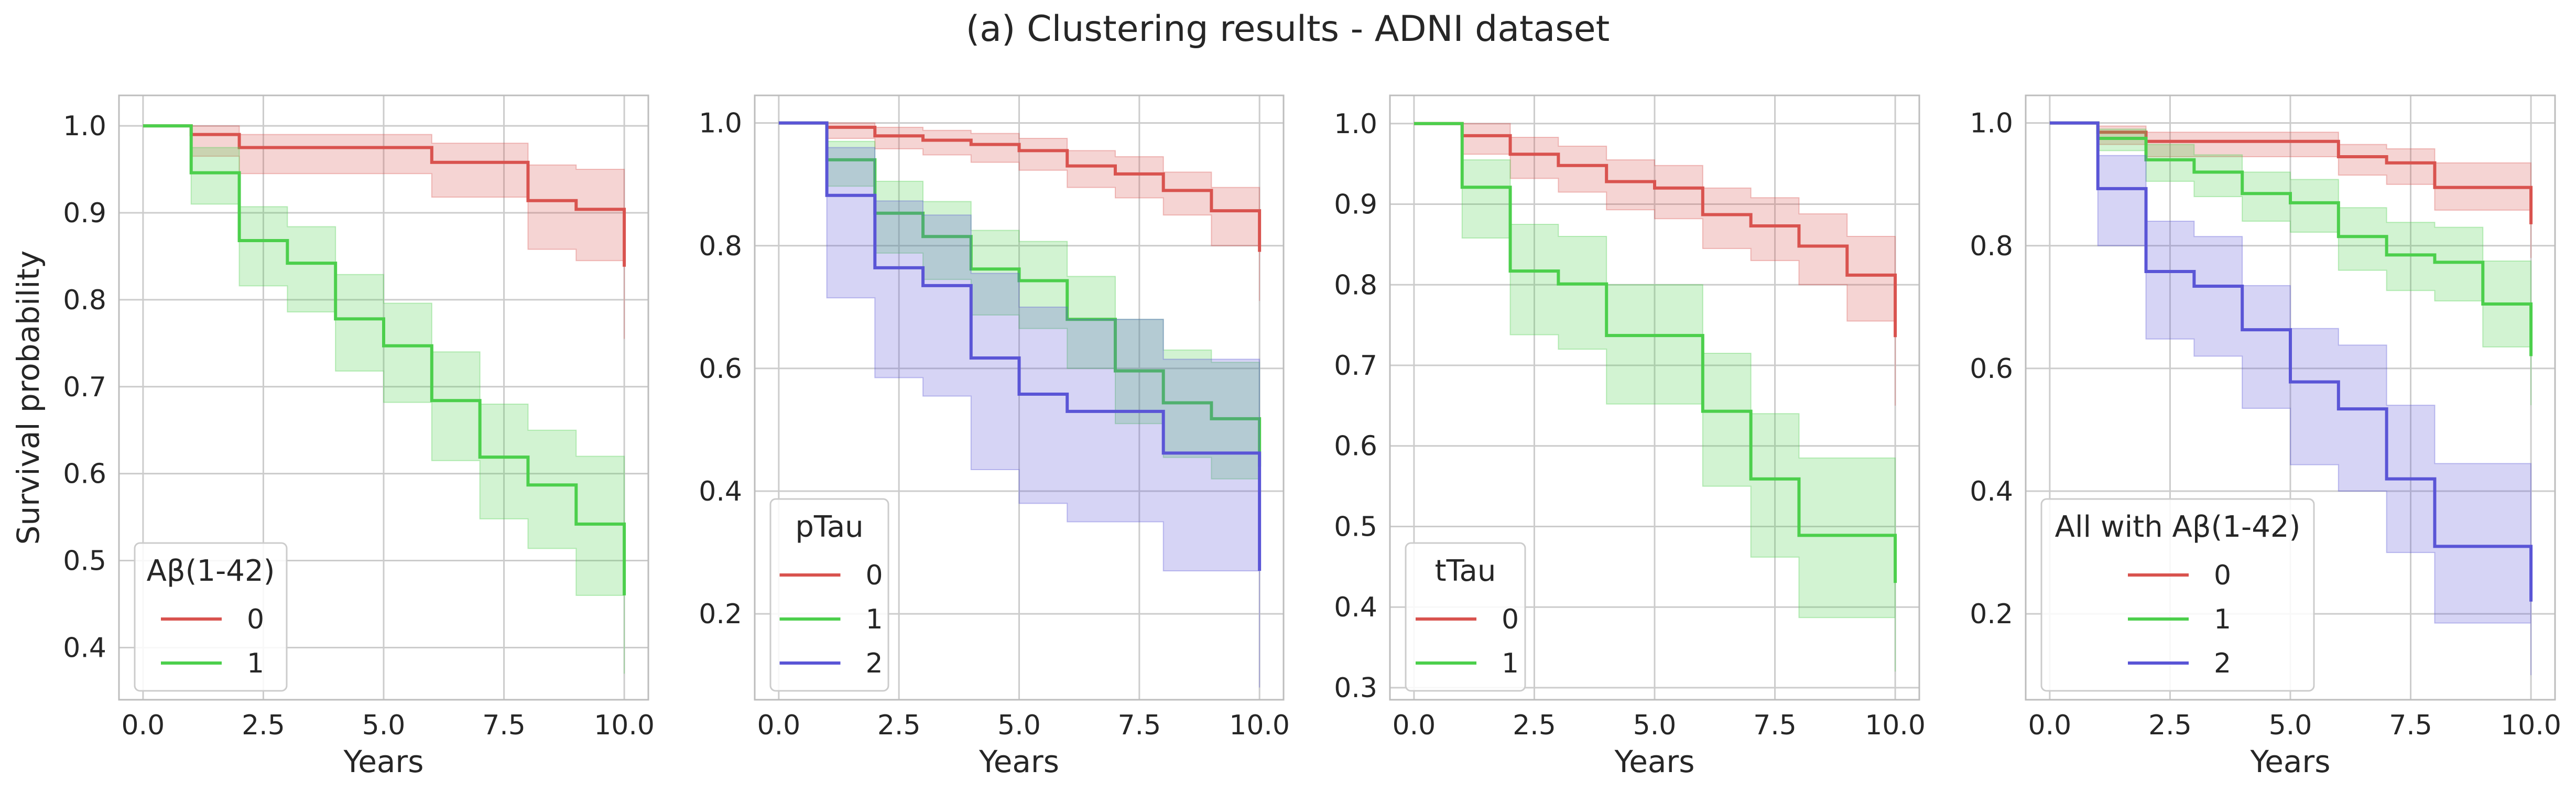 The image size is (2576, 803). Describe the element at coordinates (28, 398) in the screenshot. I see `y-axis-label: Survival probability` at that location.